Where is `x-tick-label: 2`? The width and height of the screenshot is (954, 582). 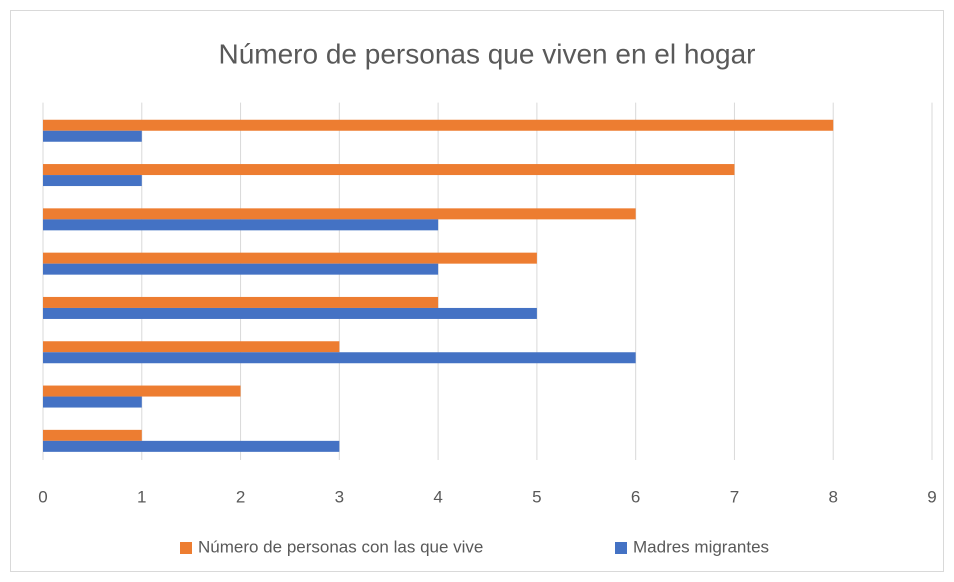
x-tick-label: 2 is located at coordinates (240, 496).